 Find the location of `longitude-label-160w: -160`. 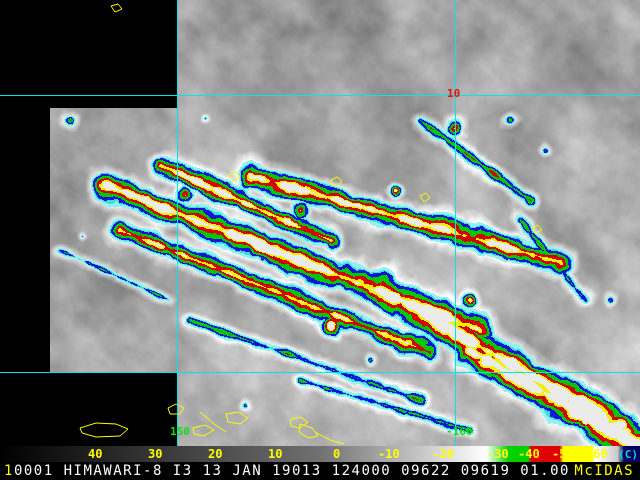

longitude-label-160w: -160 is located at coordinates (459, 431).